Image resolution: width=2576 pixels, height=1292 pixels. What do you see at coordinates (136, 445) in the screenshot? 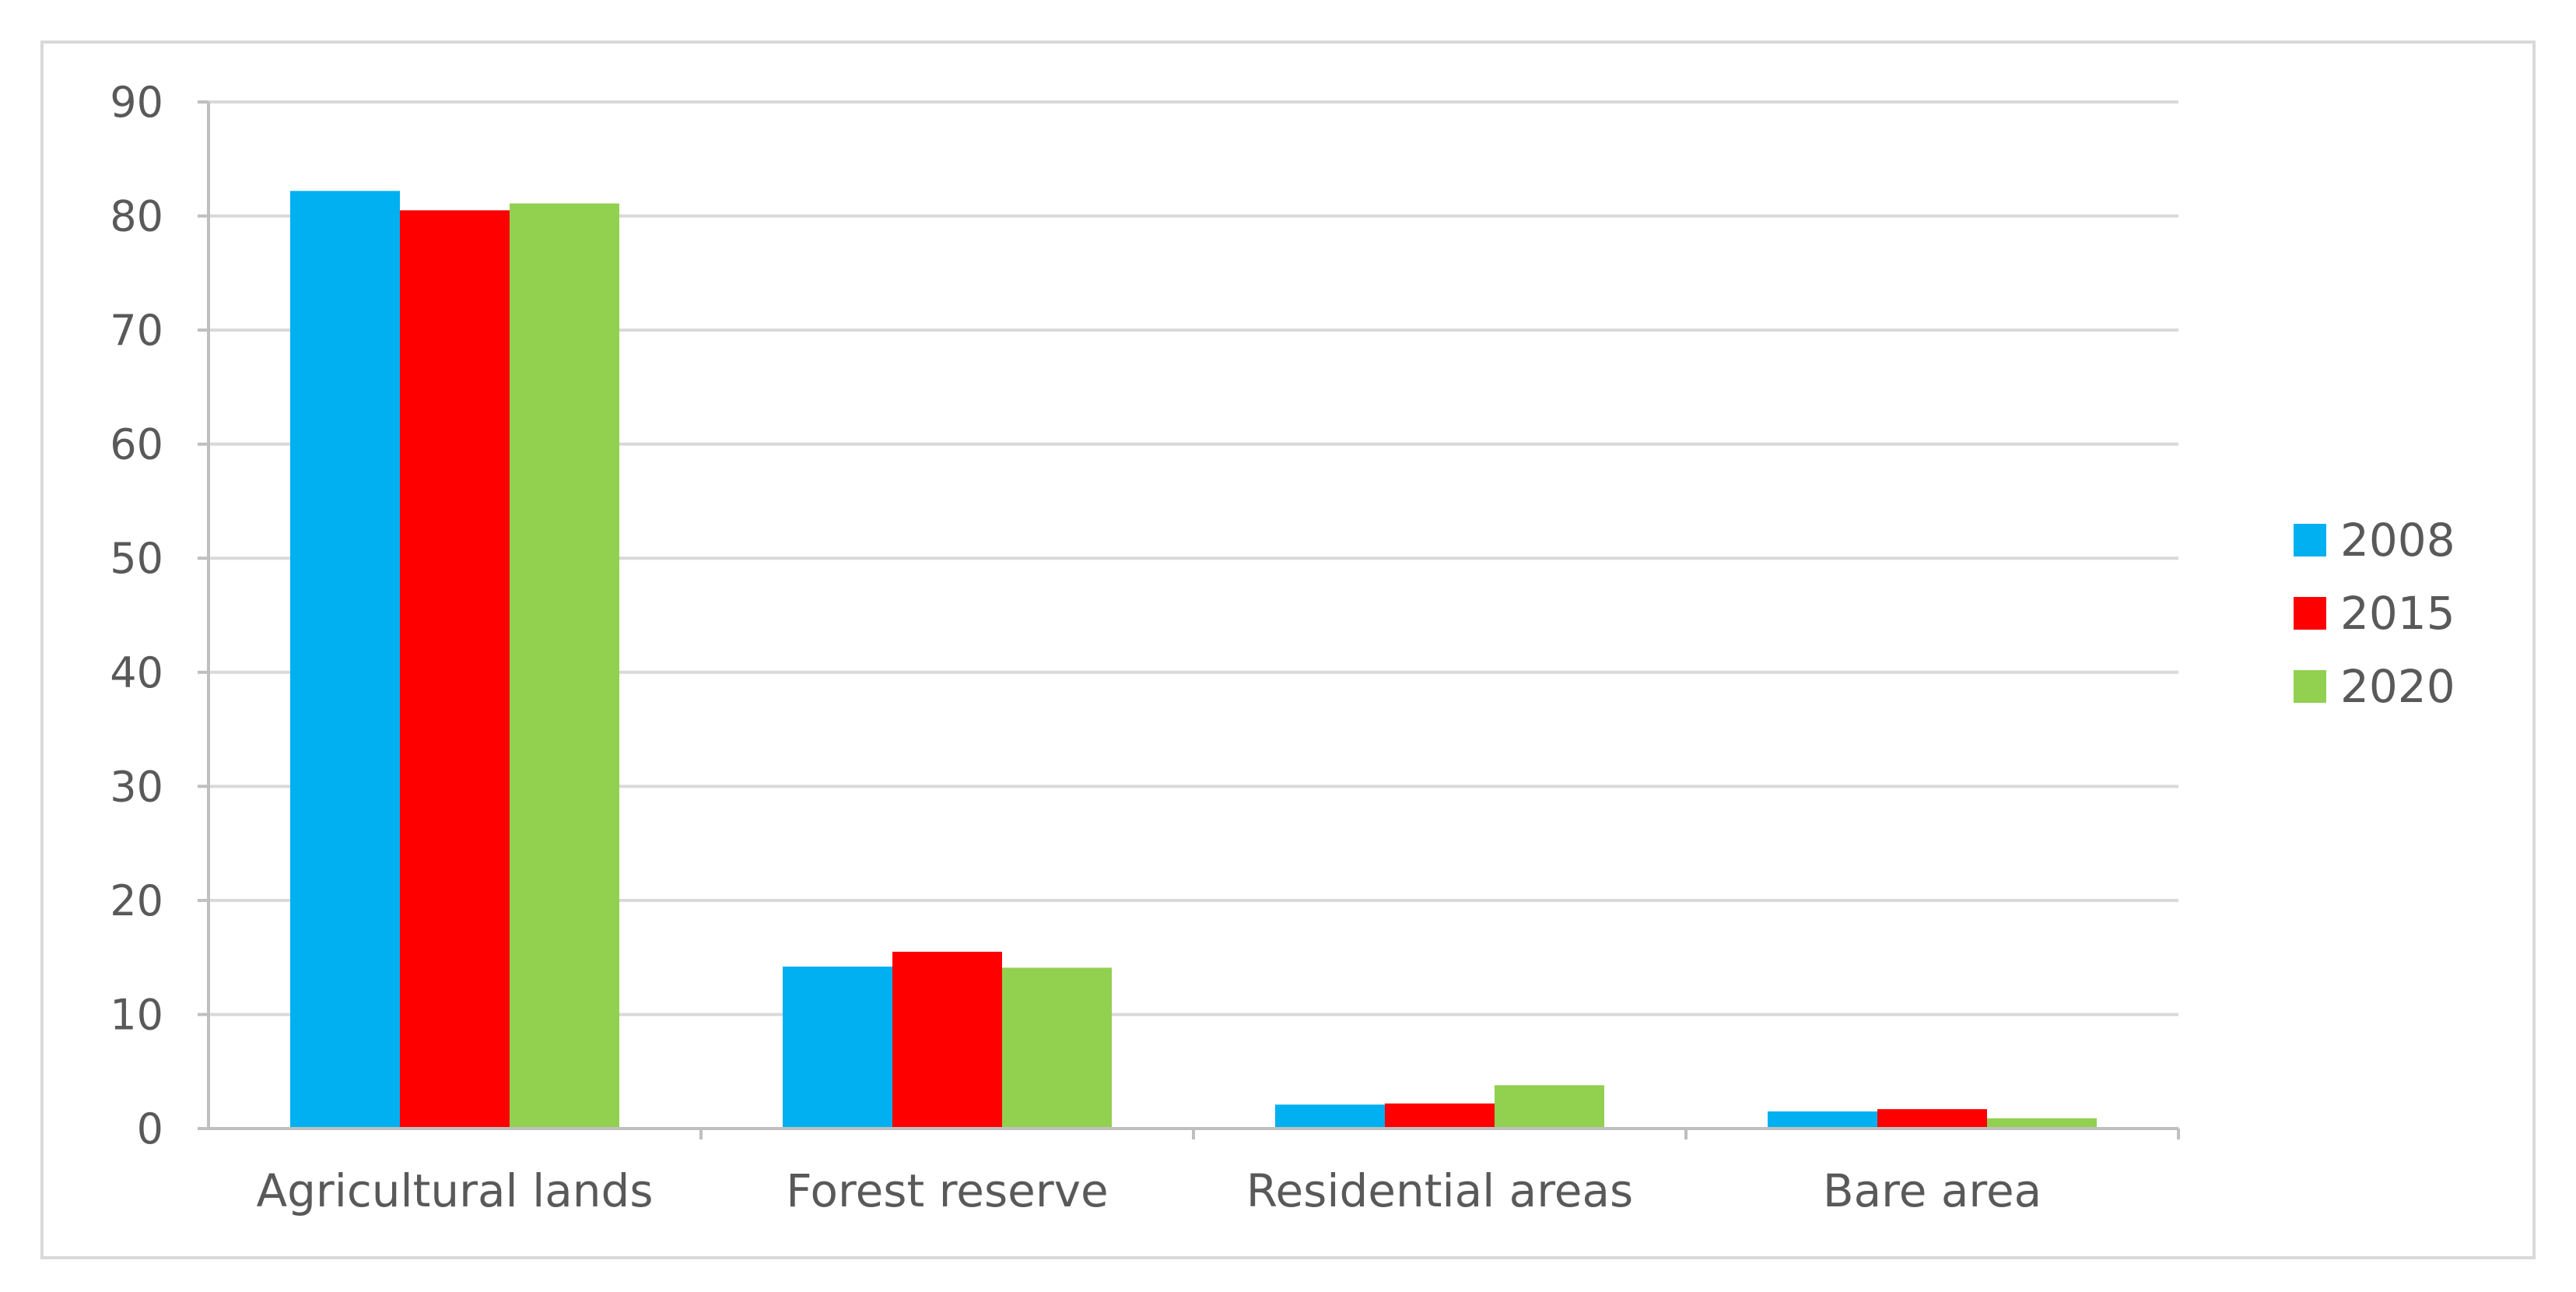
I see `y-tick-label: 60` at bounding box center [136, 445].